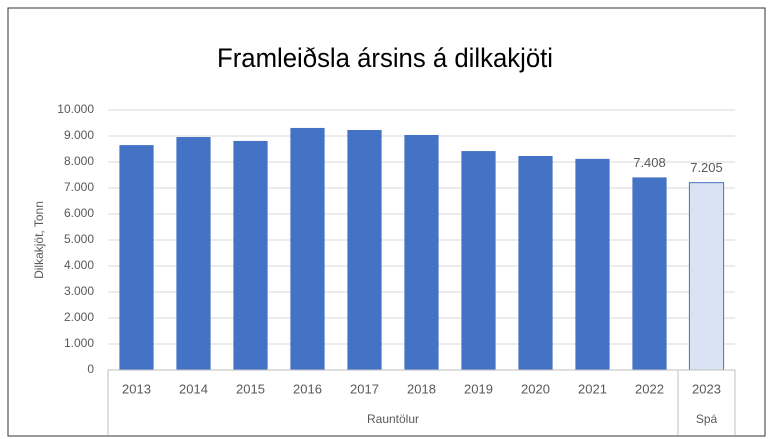  Describe the element at coordinates (79, 291) in the screenshot. I see `y-tick-label: 3.000` at that location.